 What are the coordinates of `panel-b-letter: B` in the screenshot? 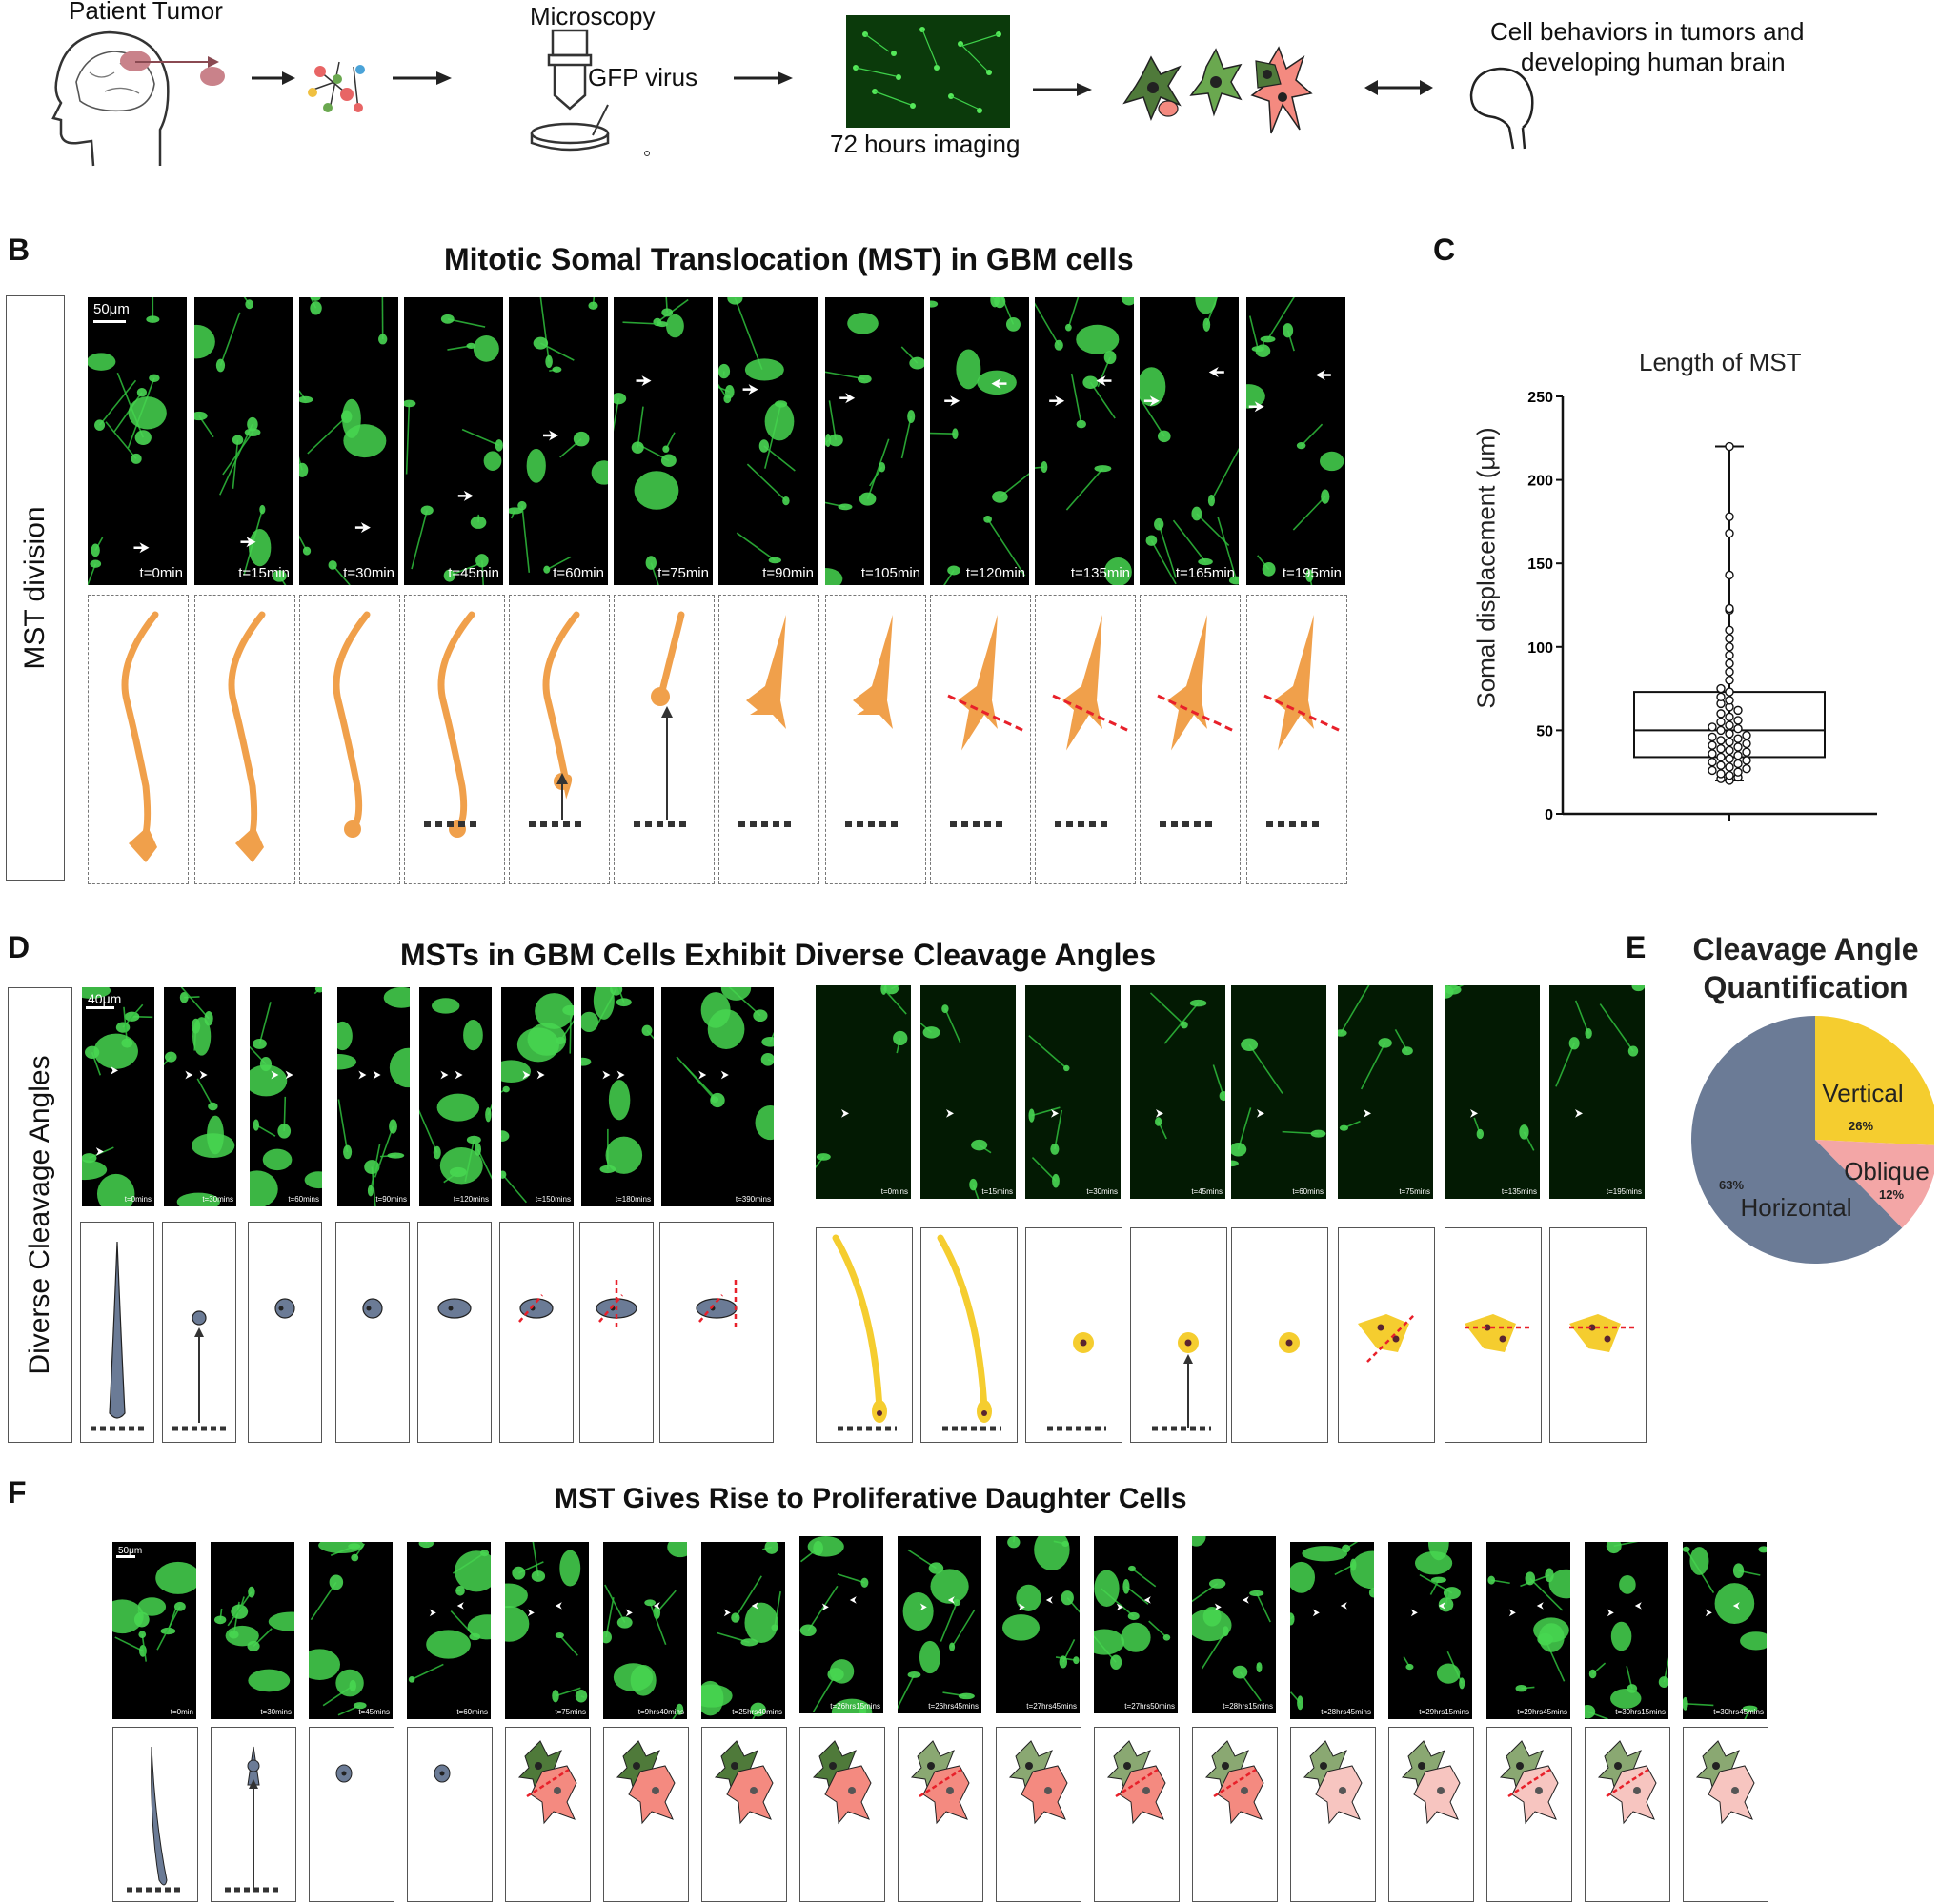 It's located at (19, 250).